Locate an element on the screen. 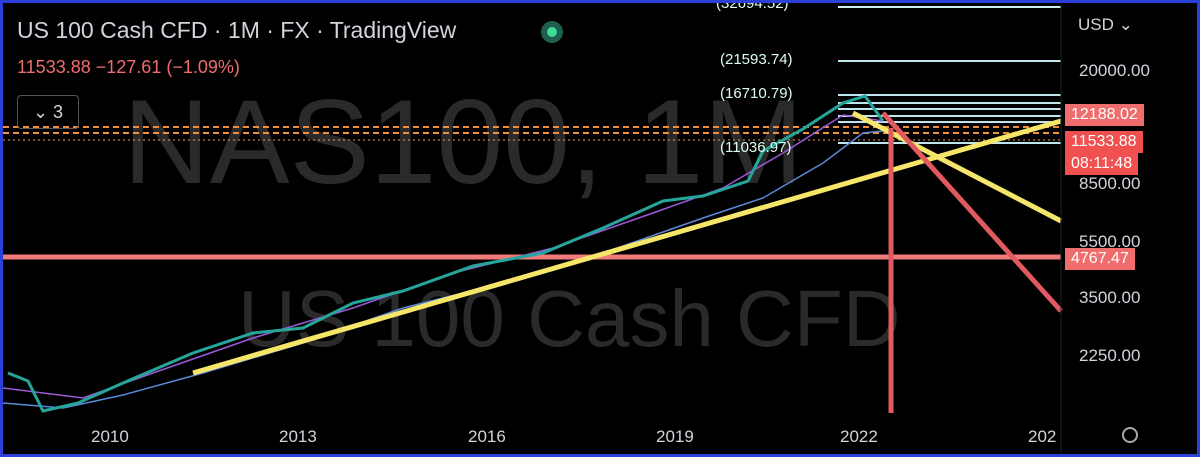 This screenshot has height=457, width=1200. price-label: 20000.00 is located at coordinates (1114, 70).